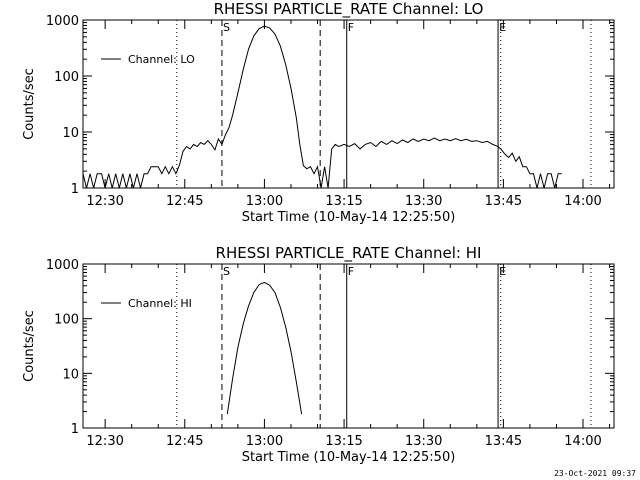 This screenshot has width=640, height=480. I want to click on series-line, so click(264, 348).